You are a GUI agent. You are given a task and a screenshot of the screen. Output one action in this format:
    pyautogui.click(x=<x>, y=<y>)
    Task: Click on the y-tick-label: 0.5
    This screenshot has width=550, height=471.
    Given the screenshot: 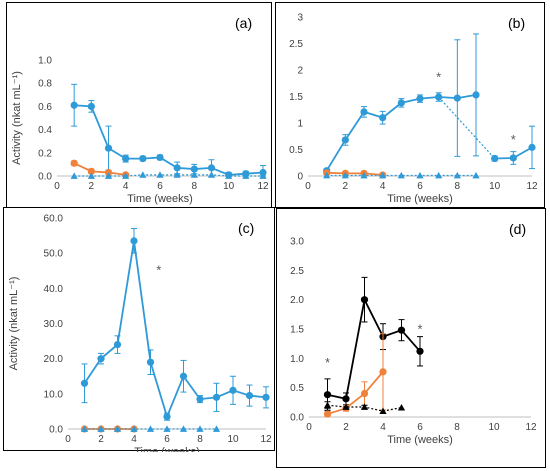 What is the action you would take?
    pyautogui.click(x=297, y=388)
    